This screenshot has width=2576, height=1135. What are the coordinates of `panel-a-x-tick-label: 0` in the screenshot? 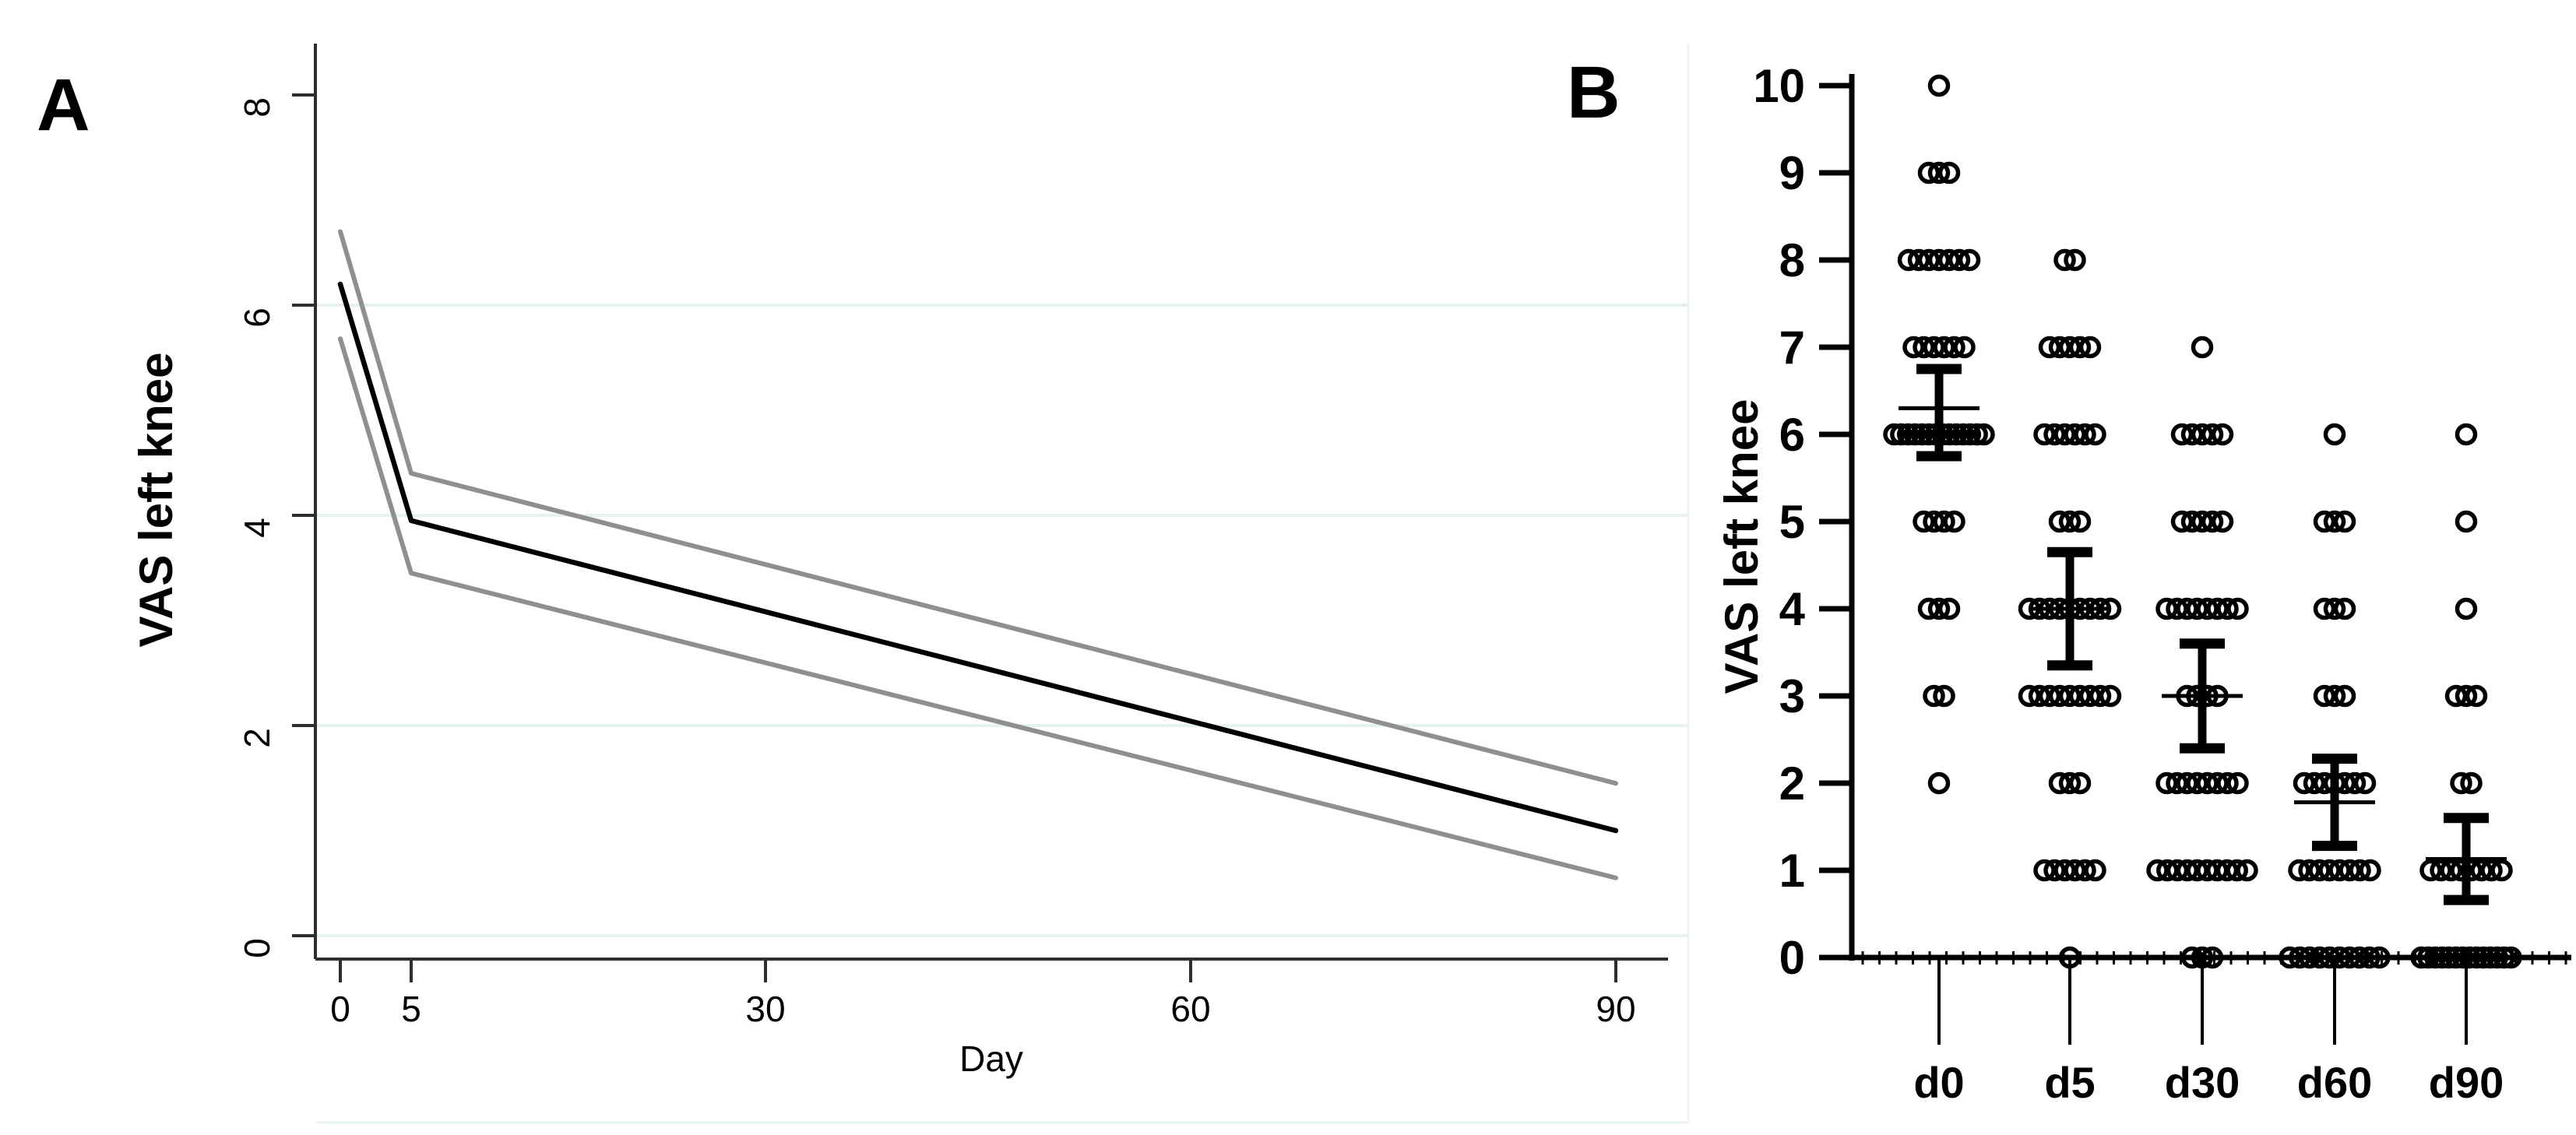 It's located at (340, 1009).